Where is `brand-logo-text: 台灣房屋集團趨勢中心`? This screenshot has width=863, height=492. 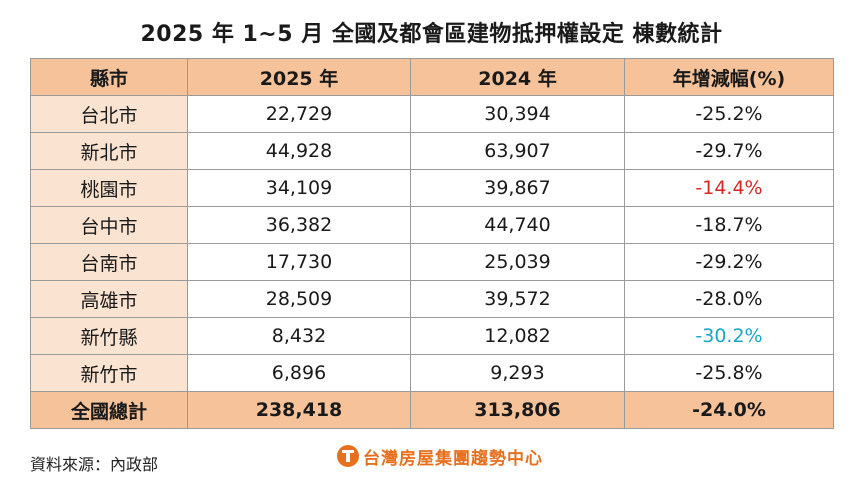 brand-logo-text: 台灣房屋集團趨勢中心 is located at coordinates (453, 458).